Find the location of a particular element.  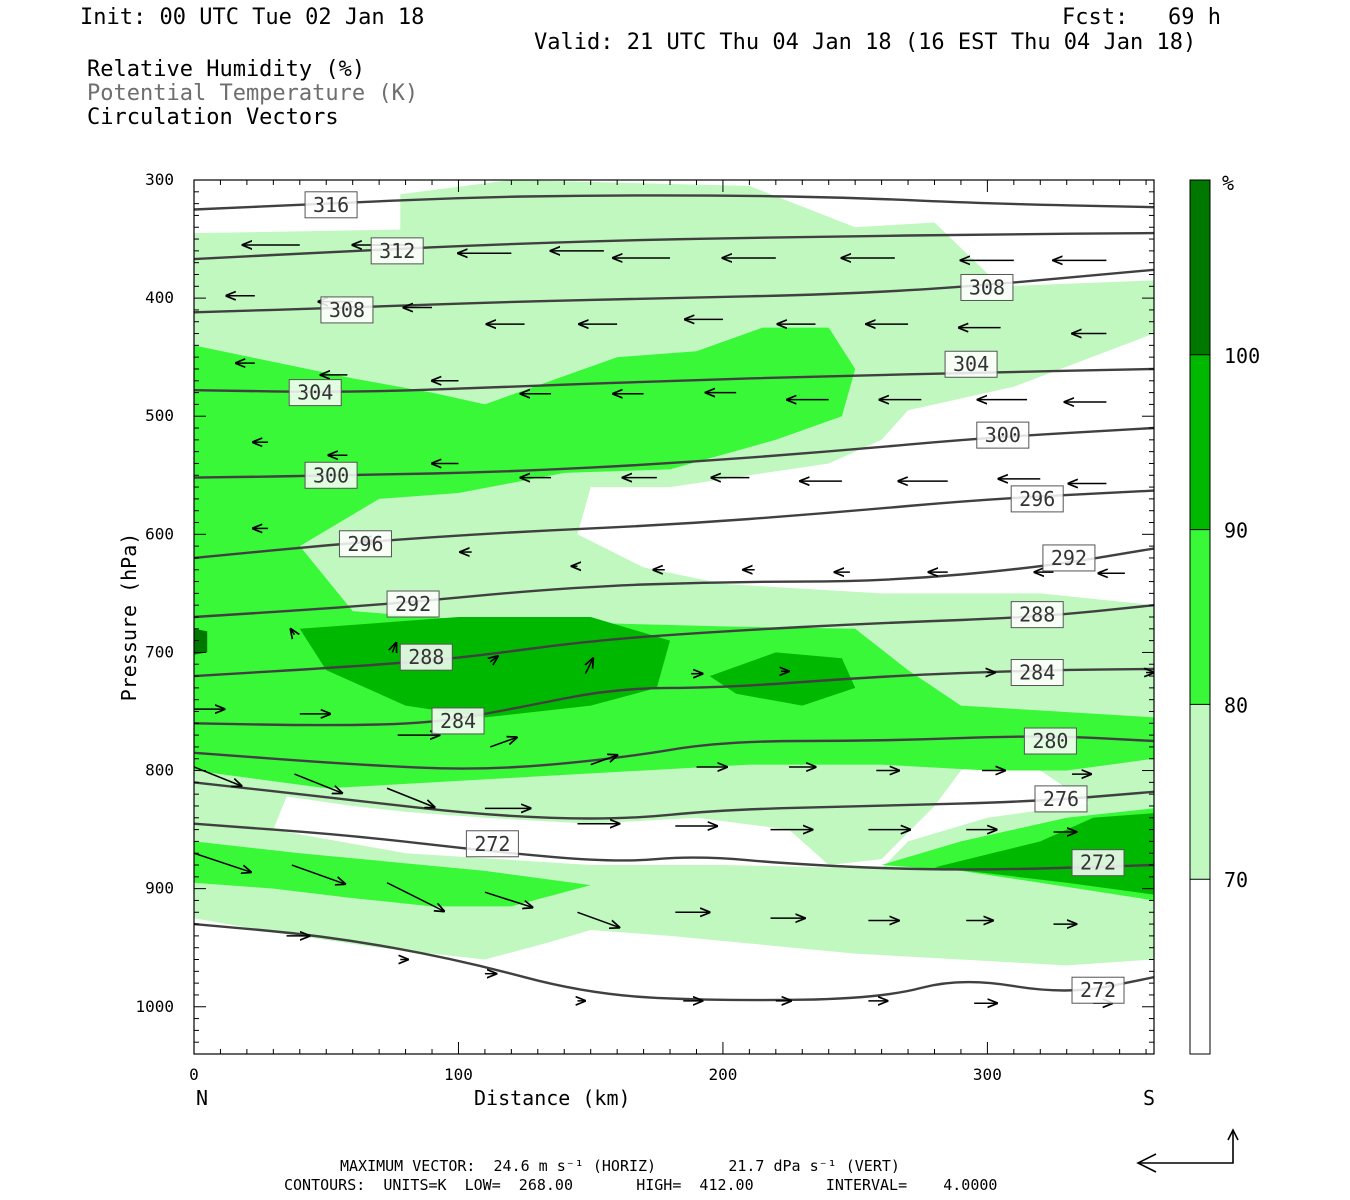

contour-label-308-2-box is located at coordinates (347, 310).